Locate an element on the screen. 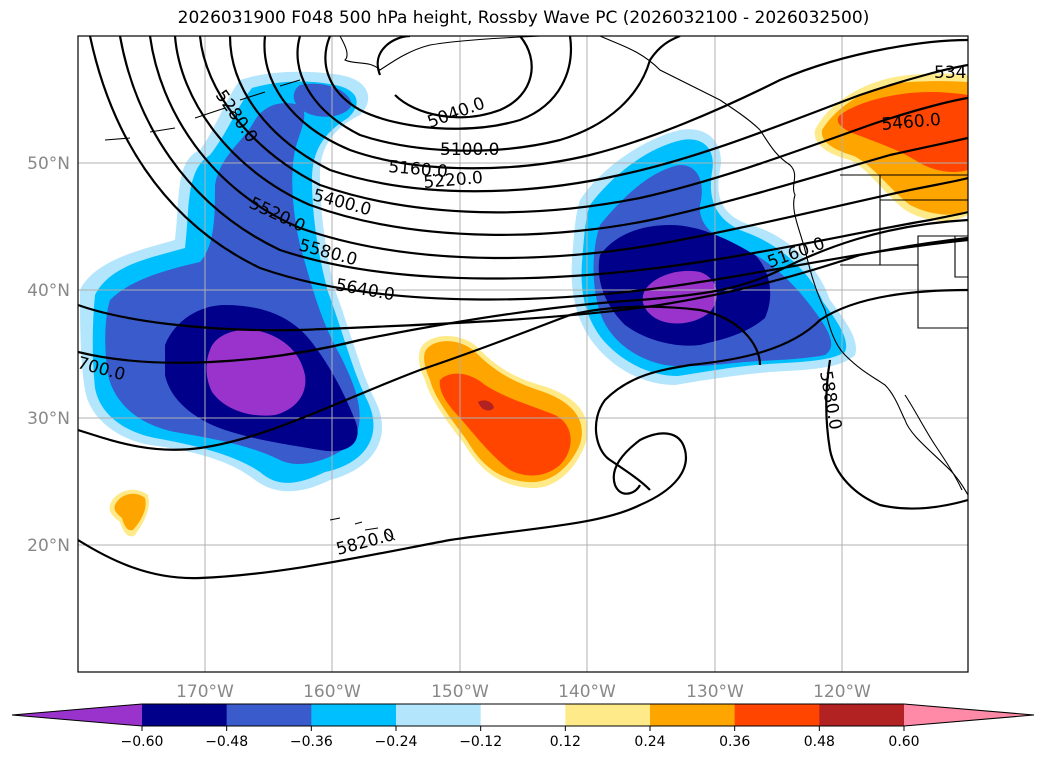 The height and width of the screenshot is (765, 1047). colorbar-tick-label: −0.12 is located at coordinates (480, 742).